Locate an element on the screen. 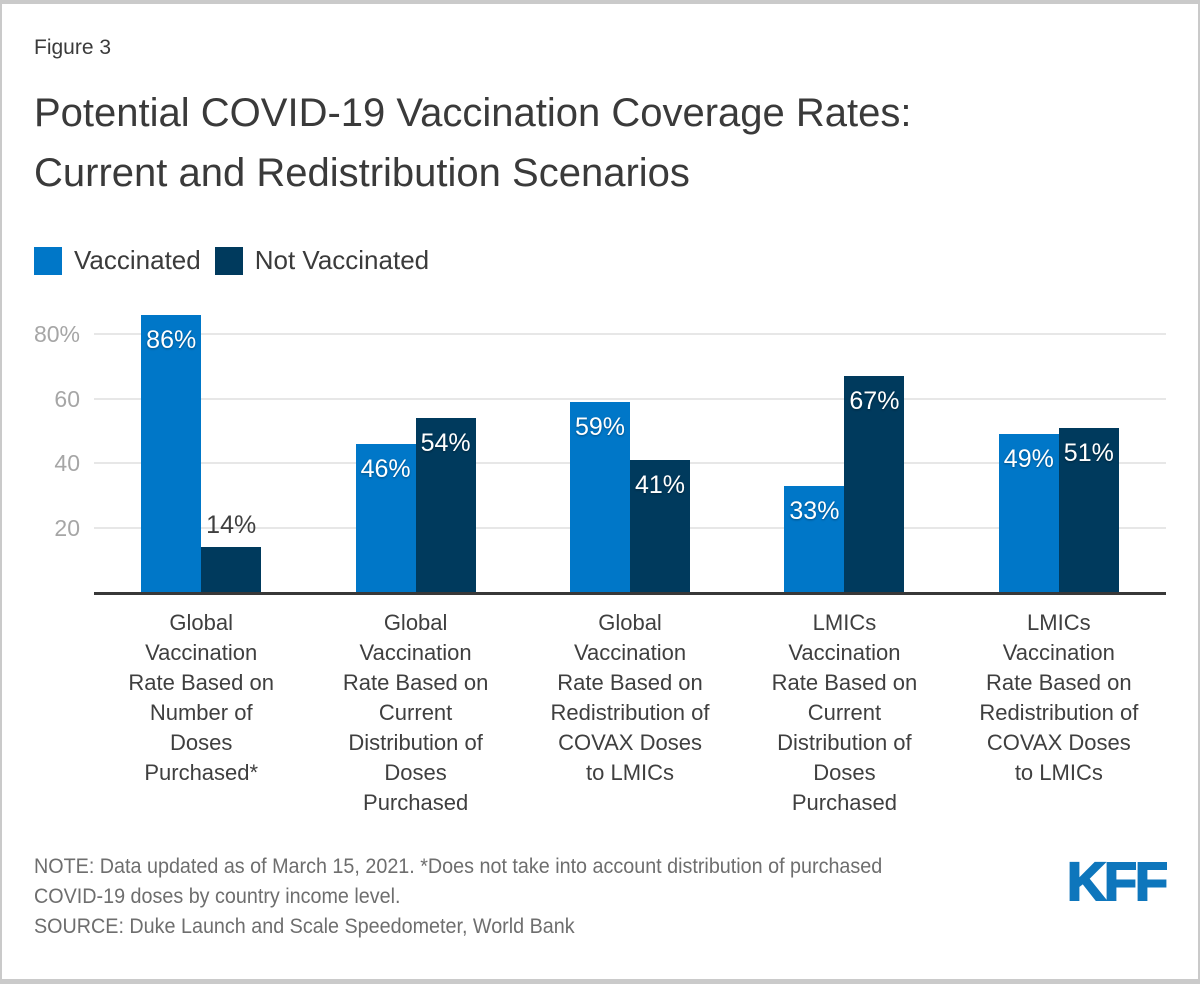 This screenshot has height=984, width=1200. bar-not-vaccinated-group-5: 51% is located at coordinates (1088, 509).